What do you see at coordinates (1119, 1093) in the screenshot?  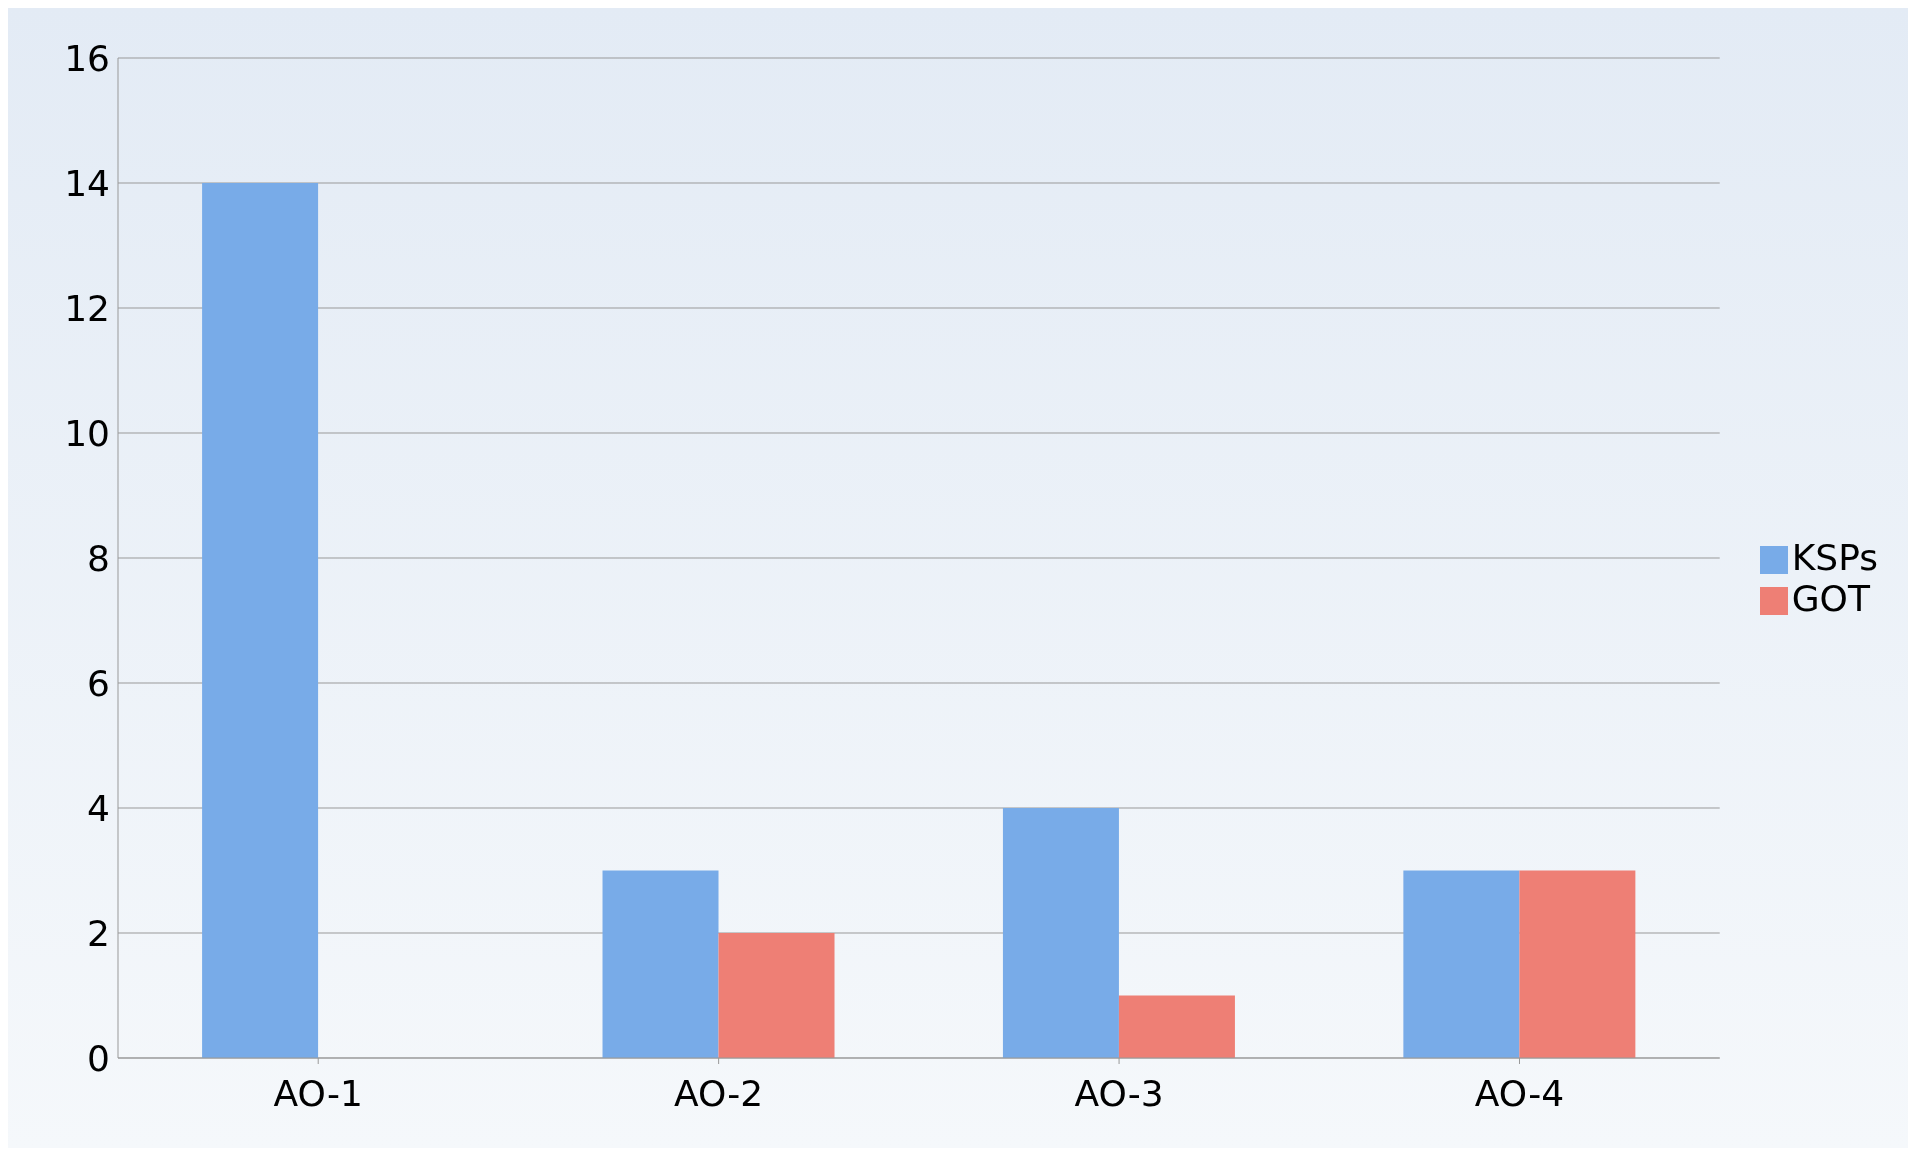 I see `x-tick-label: AO-3` at bounding box center [1119, 1093].